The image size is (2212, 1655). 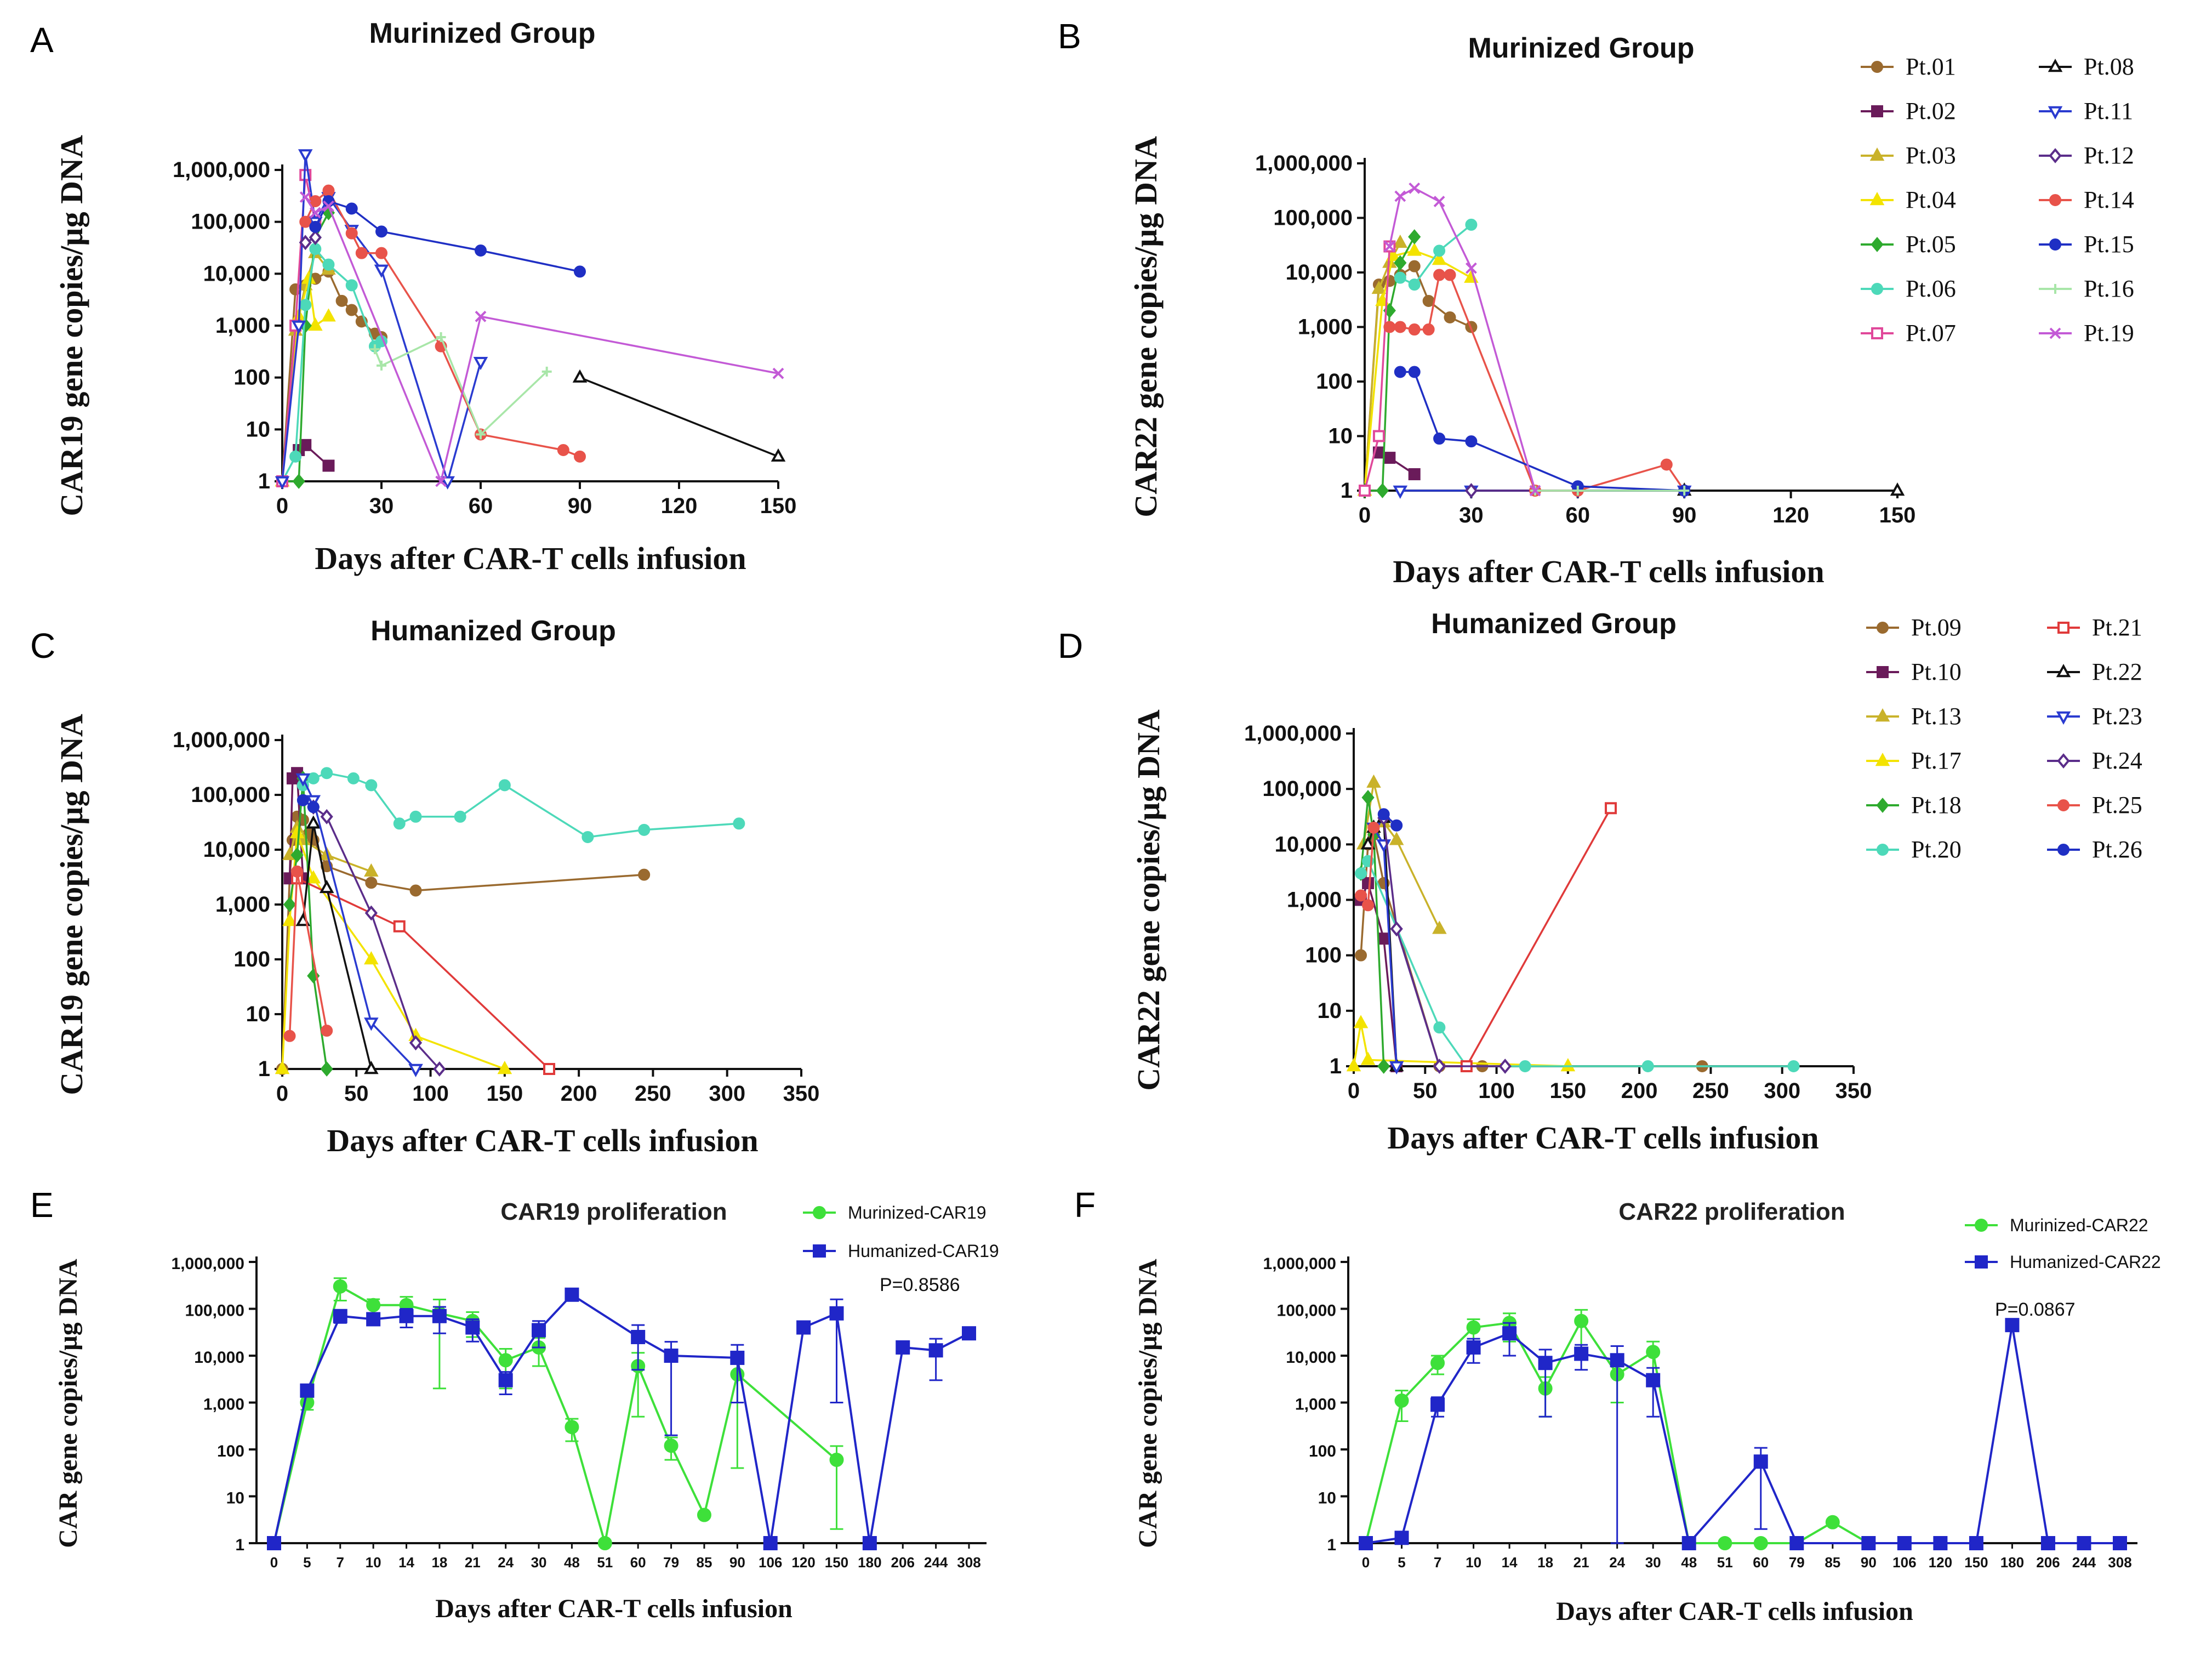 I want to click on x-tick-label: 308, so click(x=2119, y=1563).